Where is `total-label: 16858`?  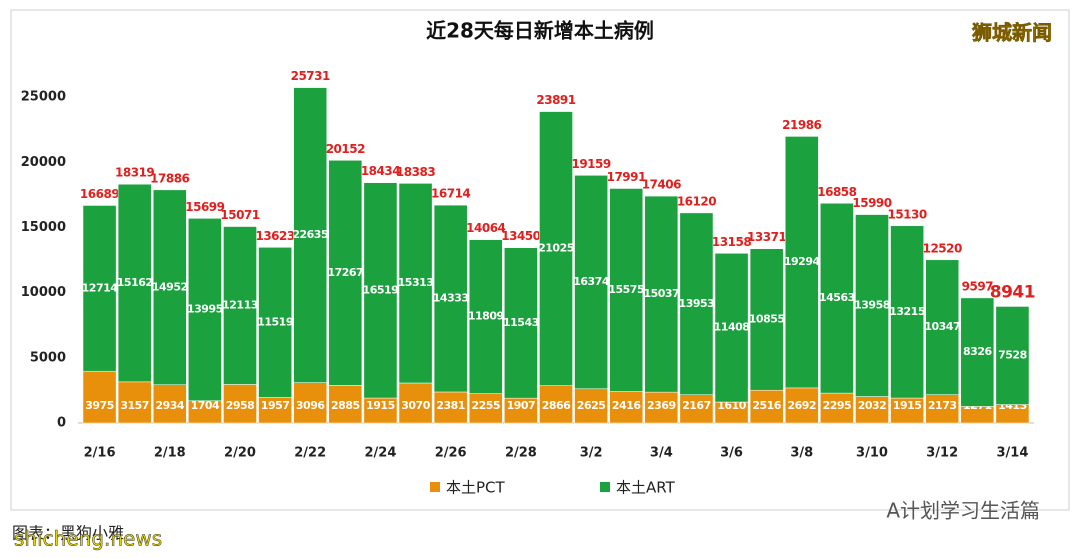 total-label: 16858 is located at coordinates (836, 192).